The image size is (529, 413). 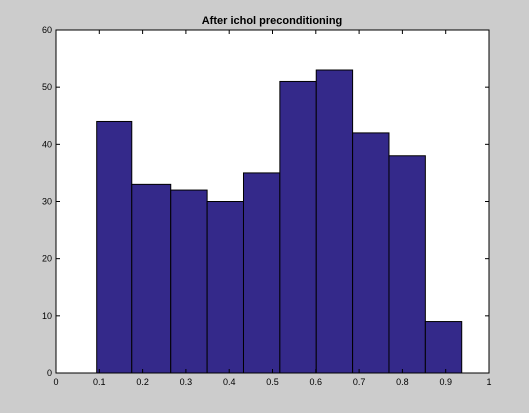 What do you see at coordinates (47, 316) in the screenshot?
I see `y-tick-label-1: 10` at bounding box center [47, 316].